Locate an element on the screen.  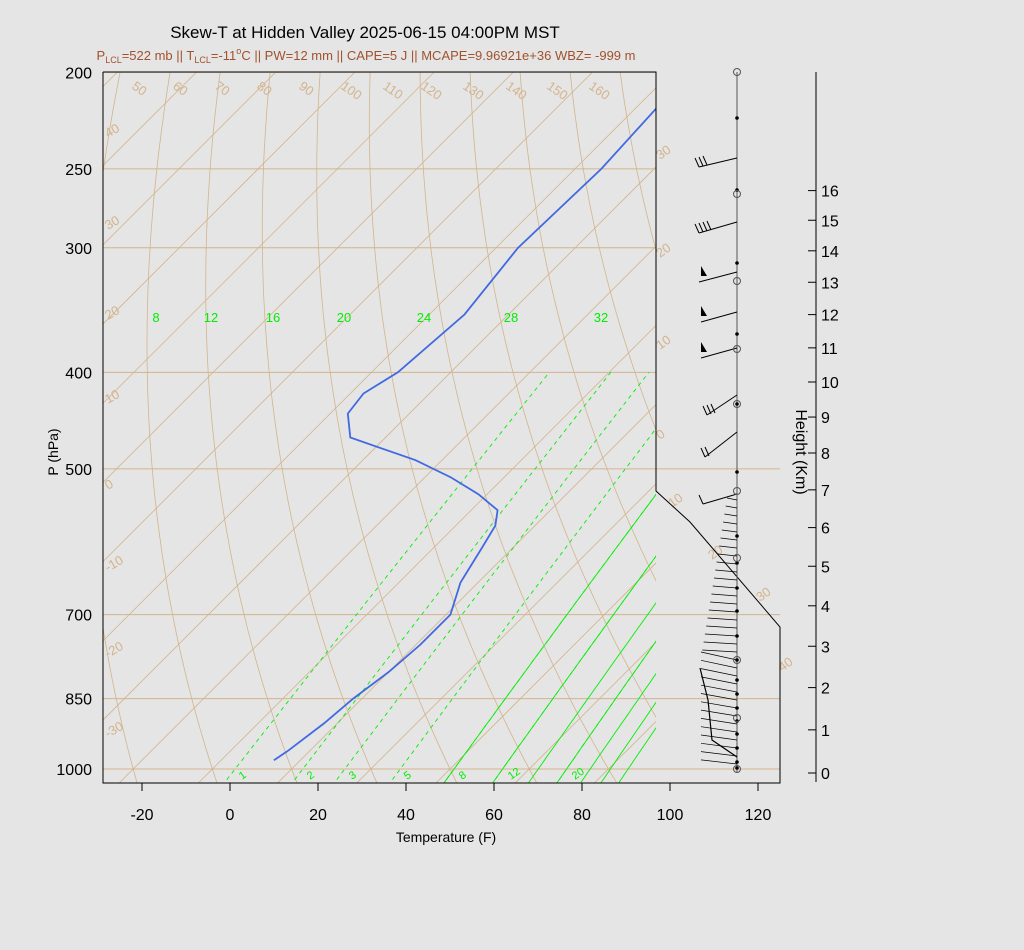
isotherm-label-right: 30 is located at coordinates (763, 594).